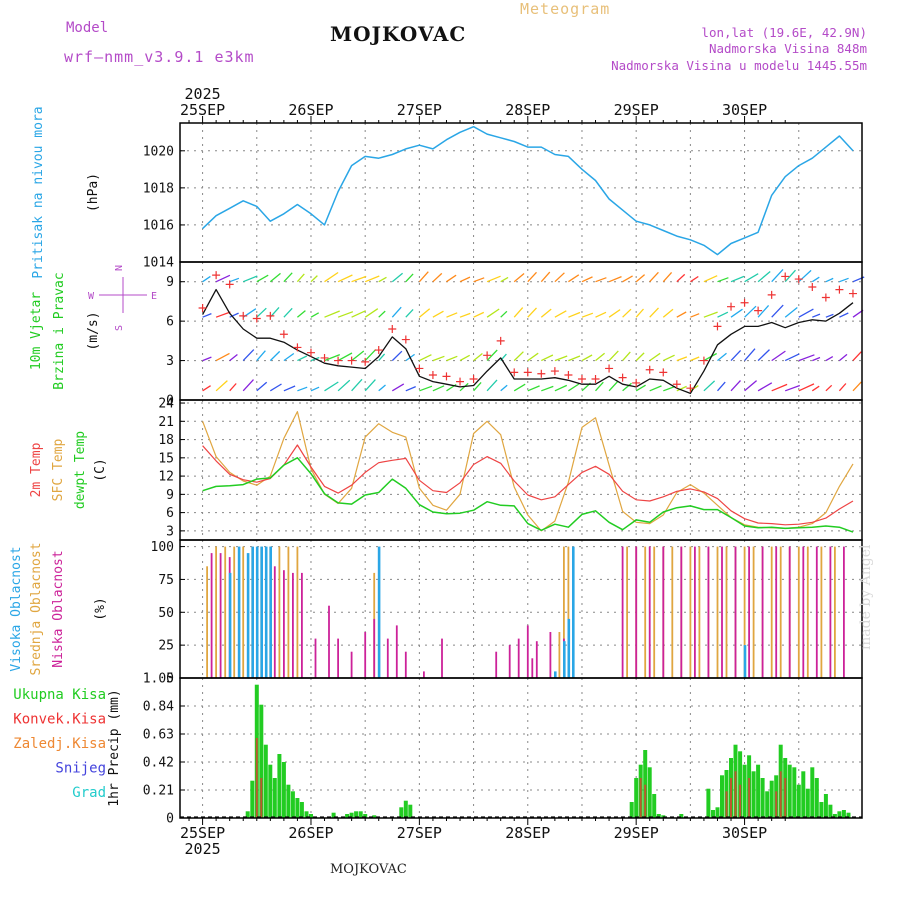 The width and height of the screenshot is (900, 900). What do you see at coordinates (166, 580) in the screenshot?
I see `y-tick-label-clouds: 75` at bounding box center [166, 580].